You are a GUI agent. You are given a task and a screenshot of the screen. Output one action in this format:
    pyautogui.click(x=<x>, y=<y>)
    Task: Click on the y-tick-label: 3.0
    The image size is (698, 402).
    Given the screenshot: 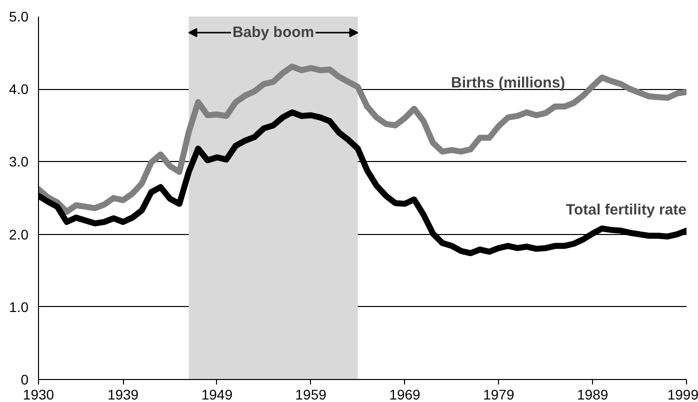 What is the action you would take?
    pyautogui.click(x=19, y=162)
    